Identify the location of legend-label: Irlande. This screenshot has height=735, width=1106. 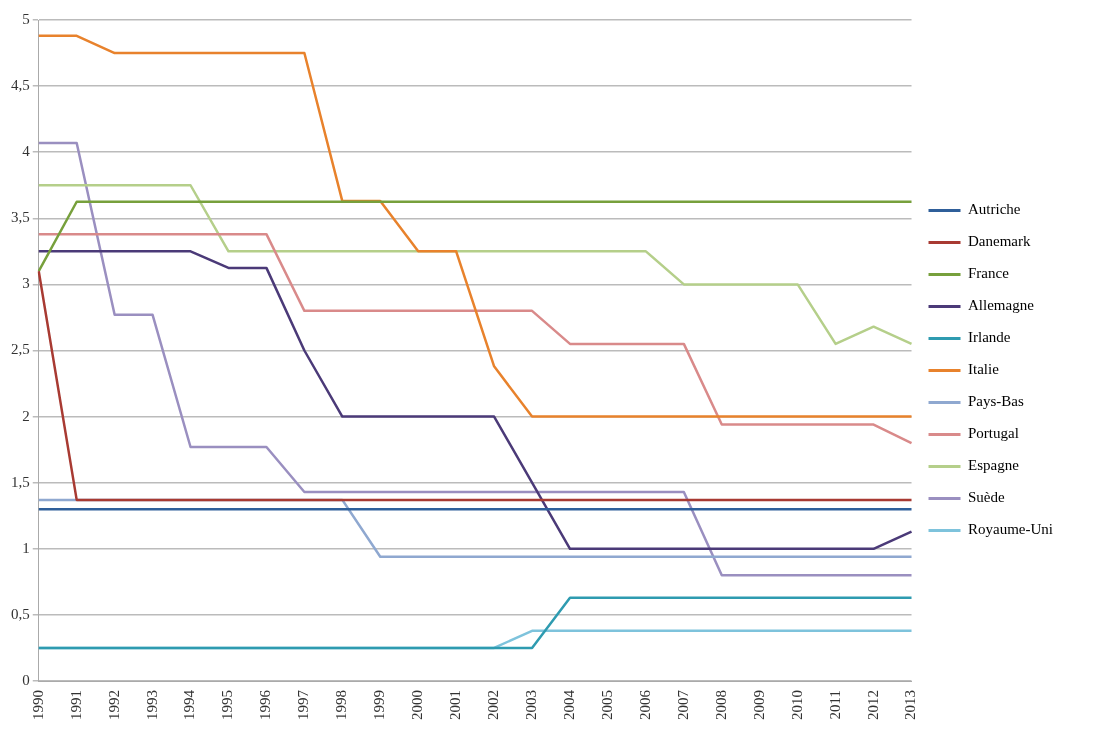
(989, 337).